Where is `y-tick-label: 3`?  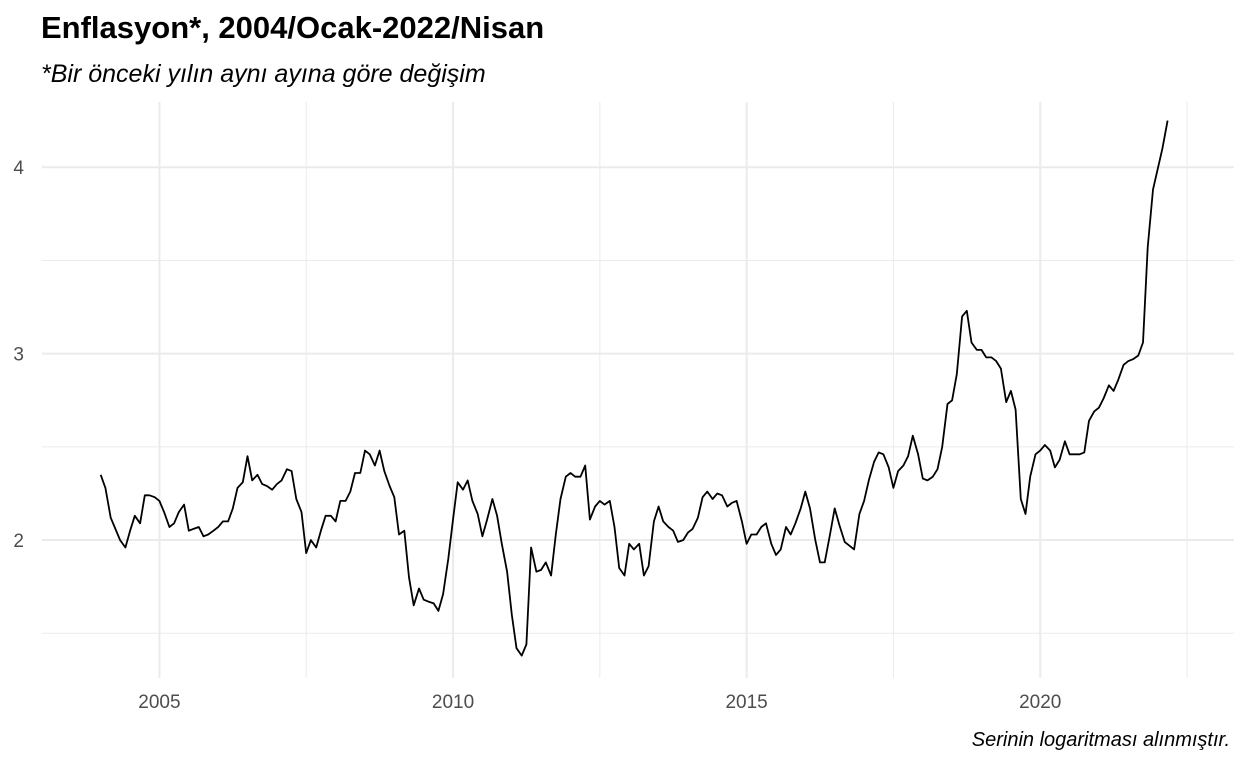 y-tick-label: 3 is located at coordinates (18, 355).